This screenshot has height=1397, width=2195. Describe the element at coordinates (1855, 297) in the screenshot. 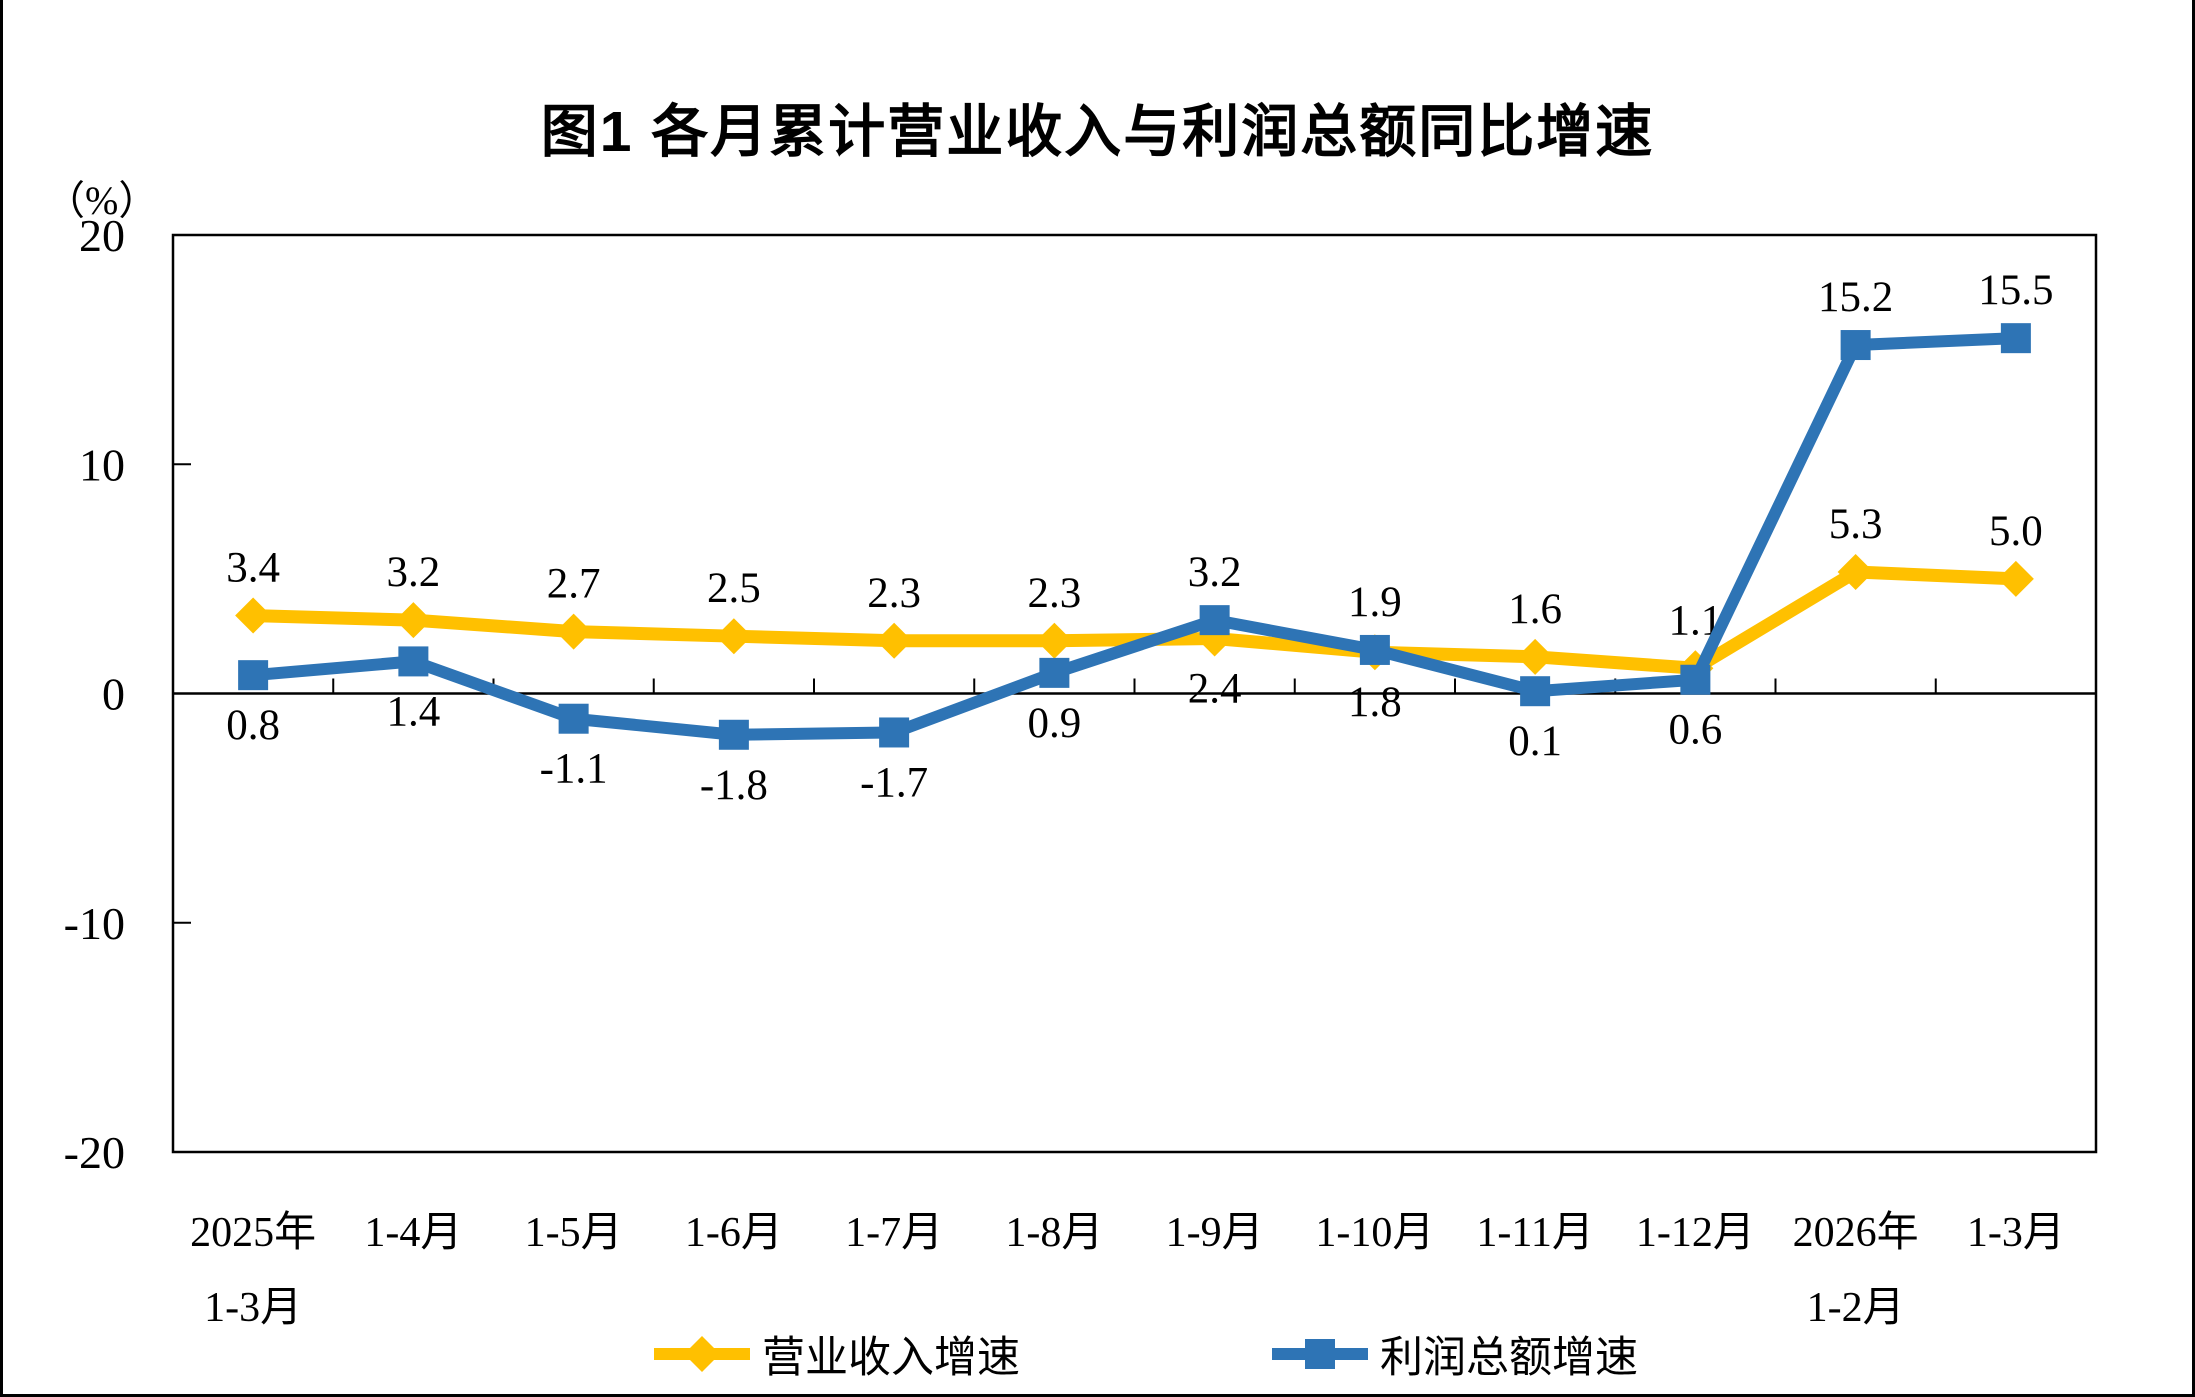

I see `data-label: 15.2` at that location.